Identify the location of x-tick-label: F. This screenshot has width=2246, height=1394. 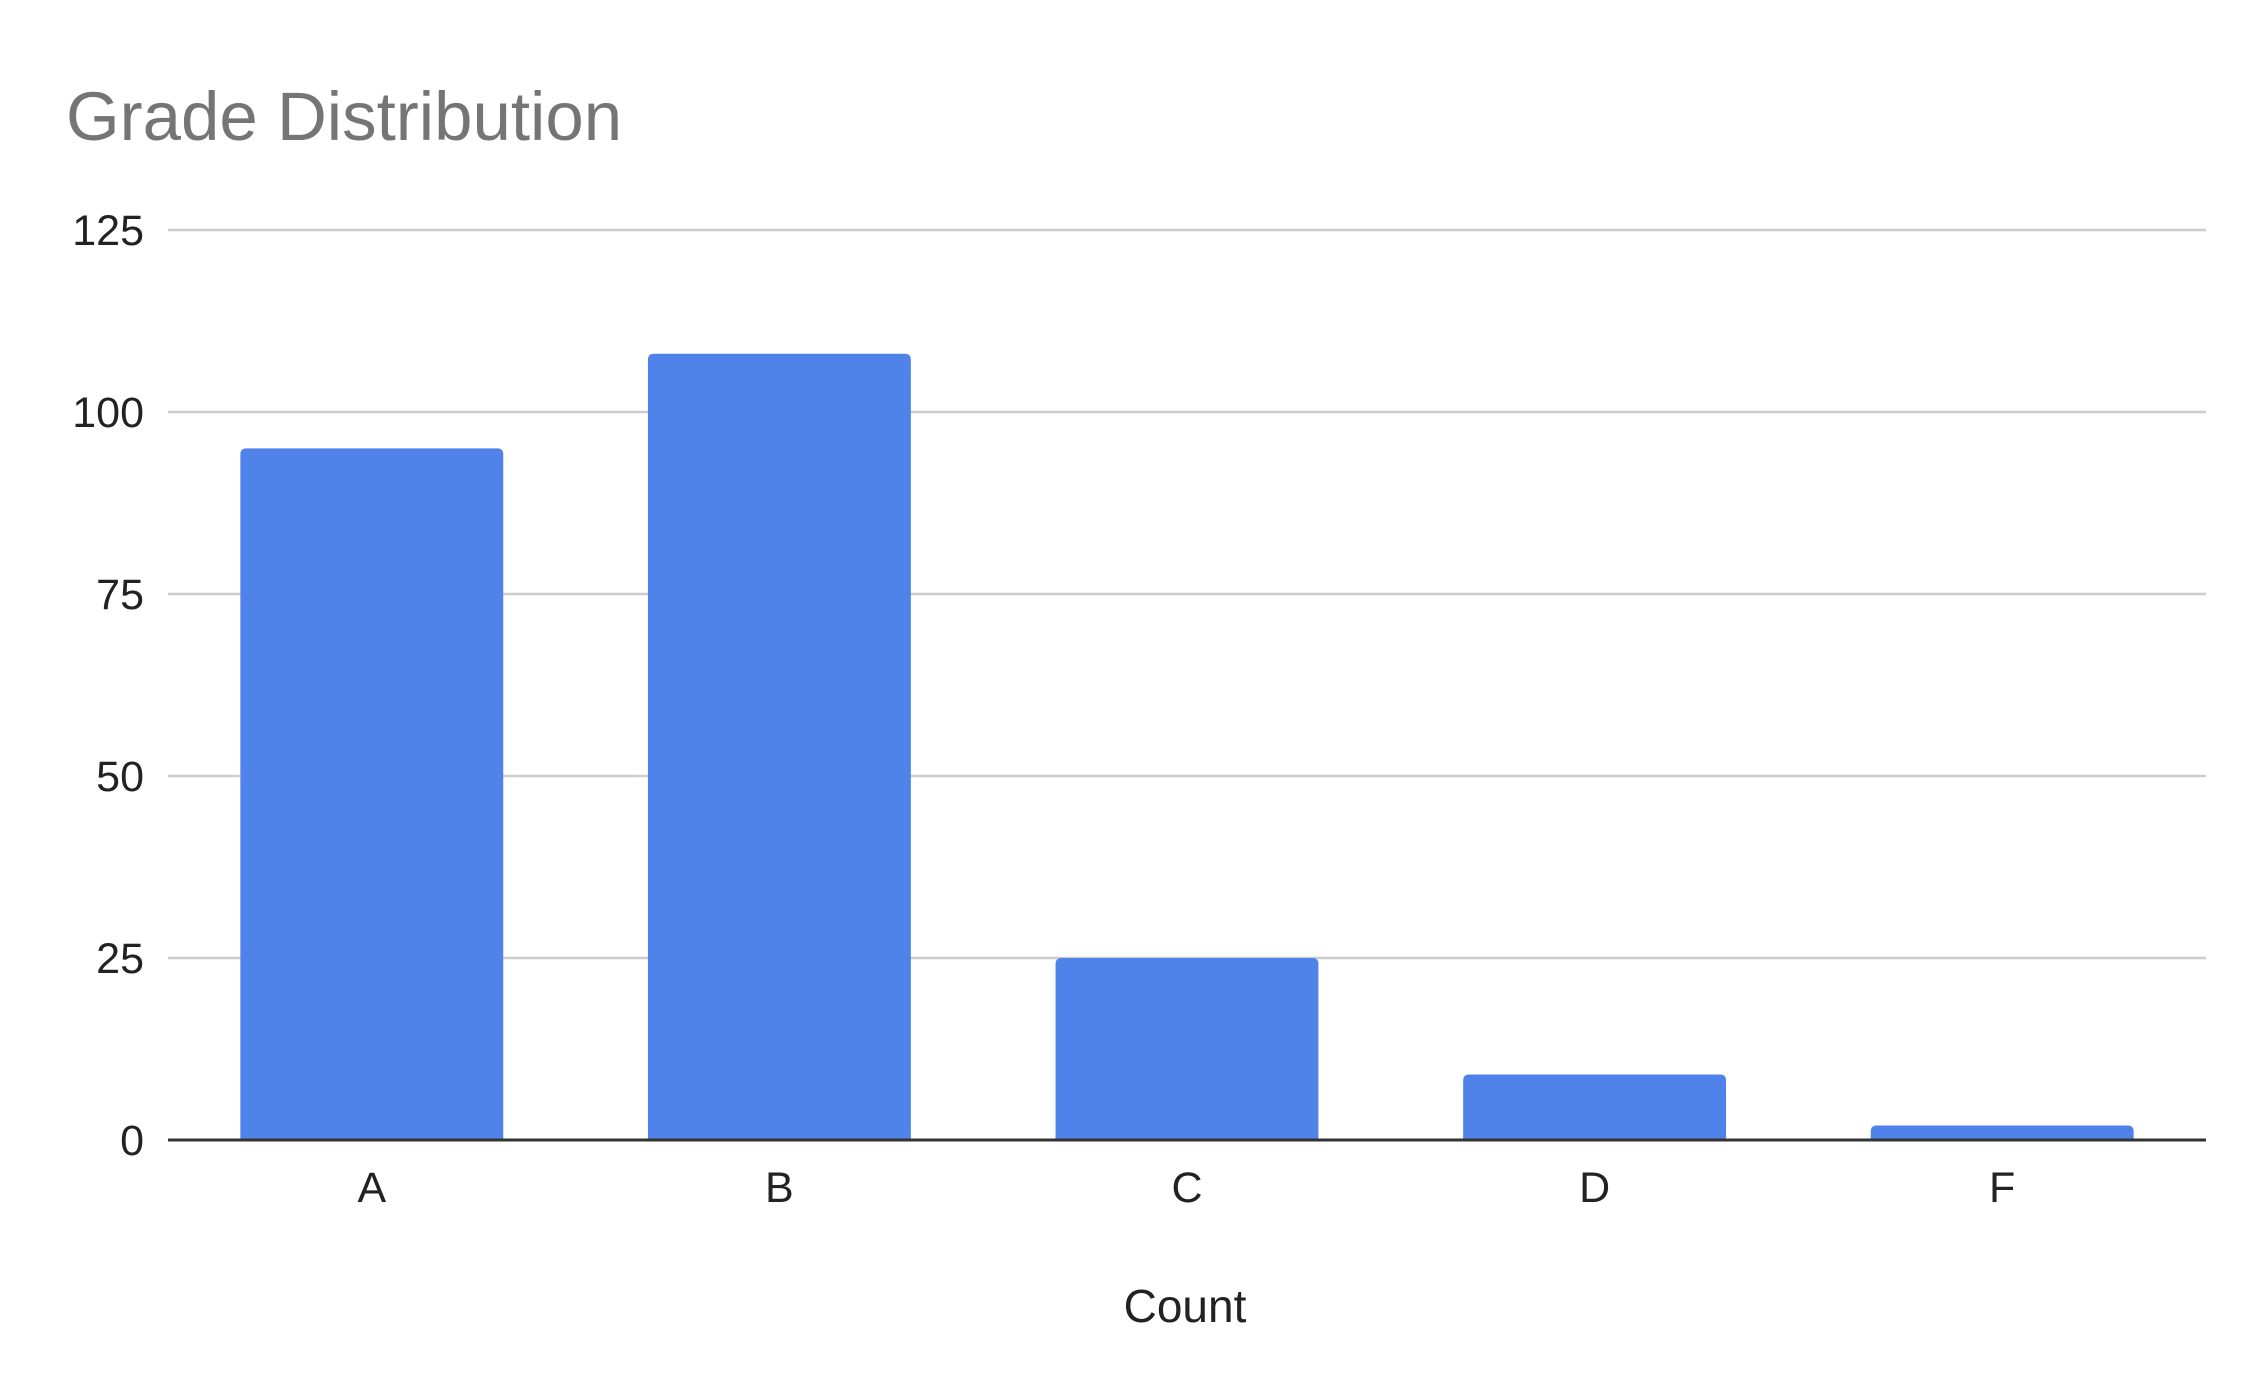
(2002, 1188).